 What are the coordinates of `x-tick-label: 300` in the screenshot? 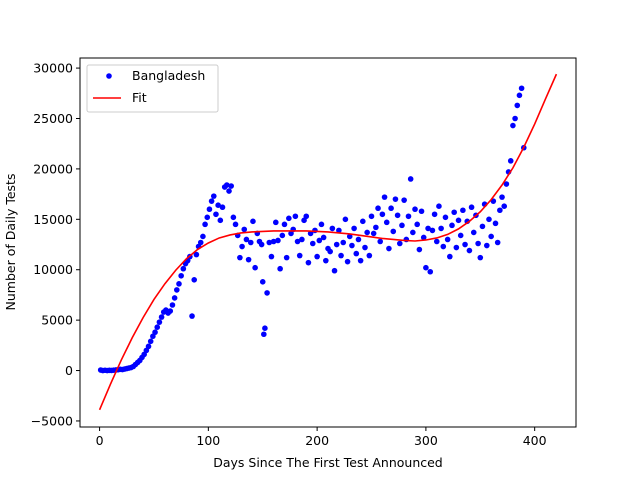 It's located at (426, 440).